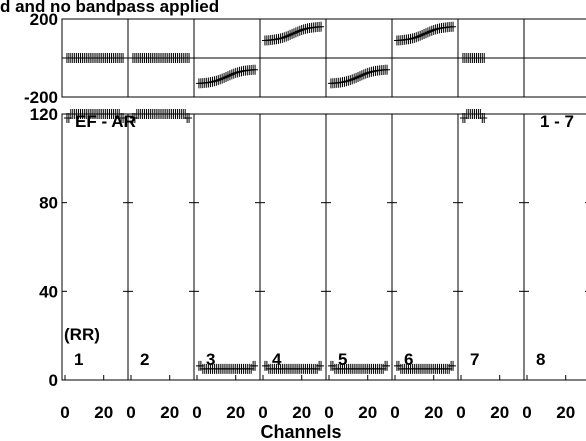 Image resolution: width=586 pixels, height=441 pixels. What do you see at coordinates (540, 359) in the screenshot?
I see `panel-number: 8` at bounding box center [540, 359].